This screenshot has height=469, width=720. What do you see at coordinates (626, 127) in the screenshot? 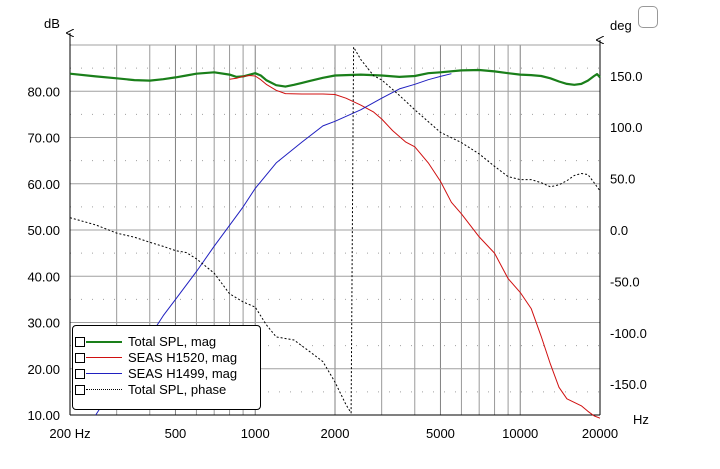
I see `y2-tick-label: 100.0` at bounding box center [626, 127].